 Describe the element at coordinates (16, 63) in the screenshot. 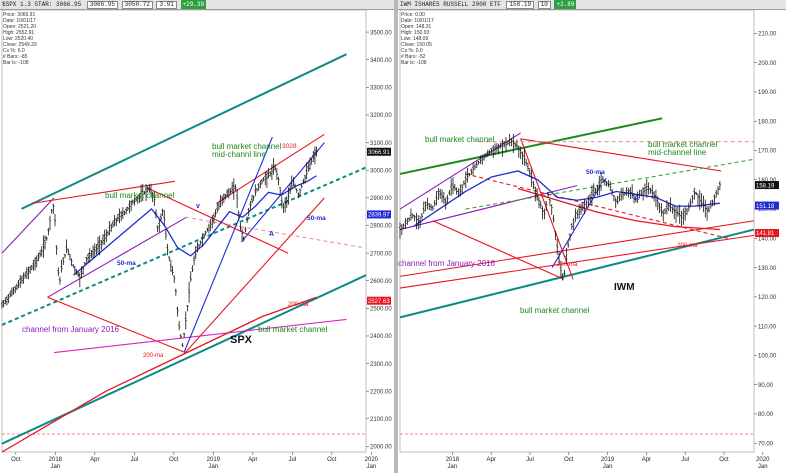

I see `info-line: Bar lx: -108` at that location.